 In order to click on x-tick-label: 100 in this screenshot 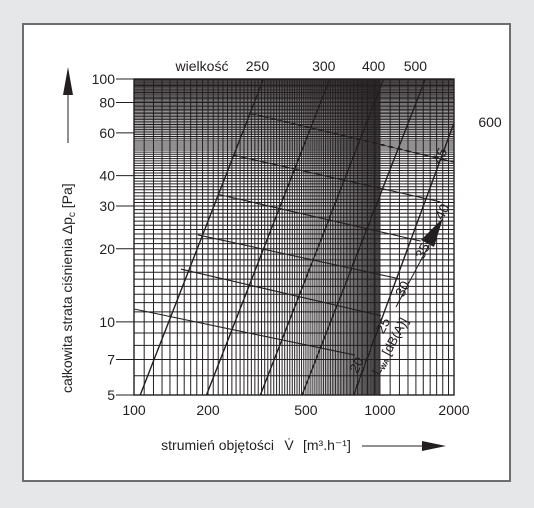, I will do `click(134, 410)`.